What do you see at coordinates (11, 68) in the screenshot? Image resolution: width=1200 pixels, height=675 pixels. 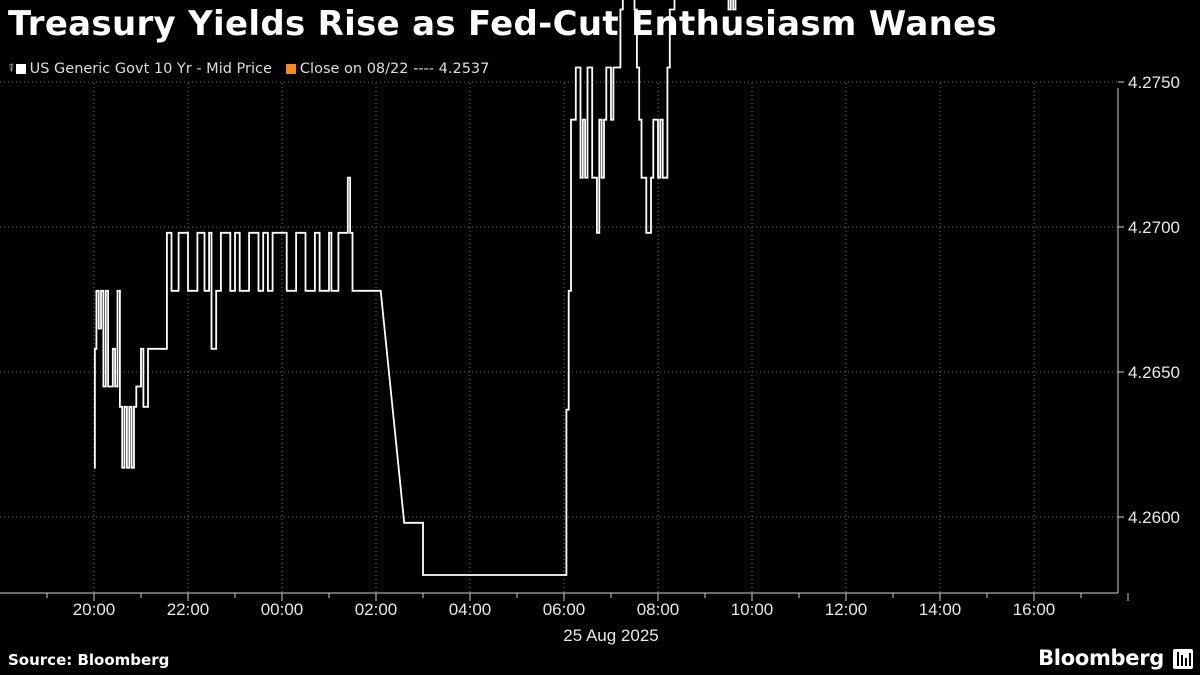 I see `legend-marker-icon: ⍒` at bounding box center [11, 68].